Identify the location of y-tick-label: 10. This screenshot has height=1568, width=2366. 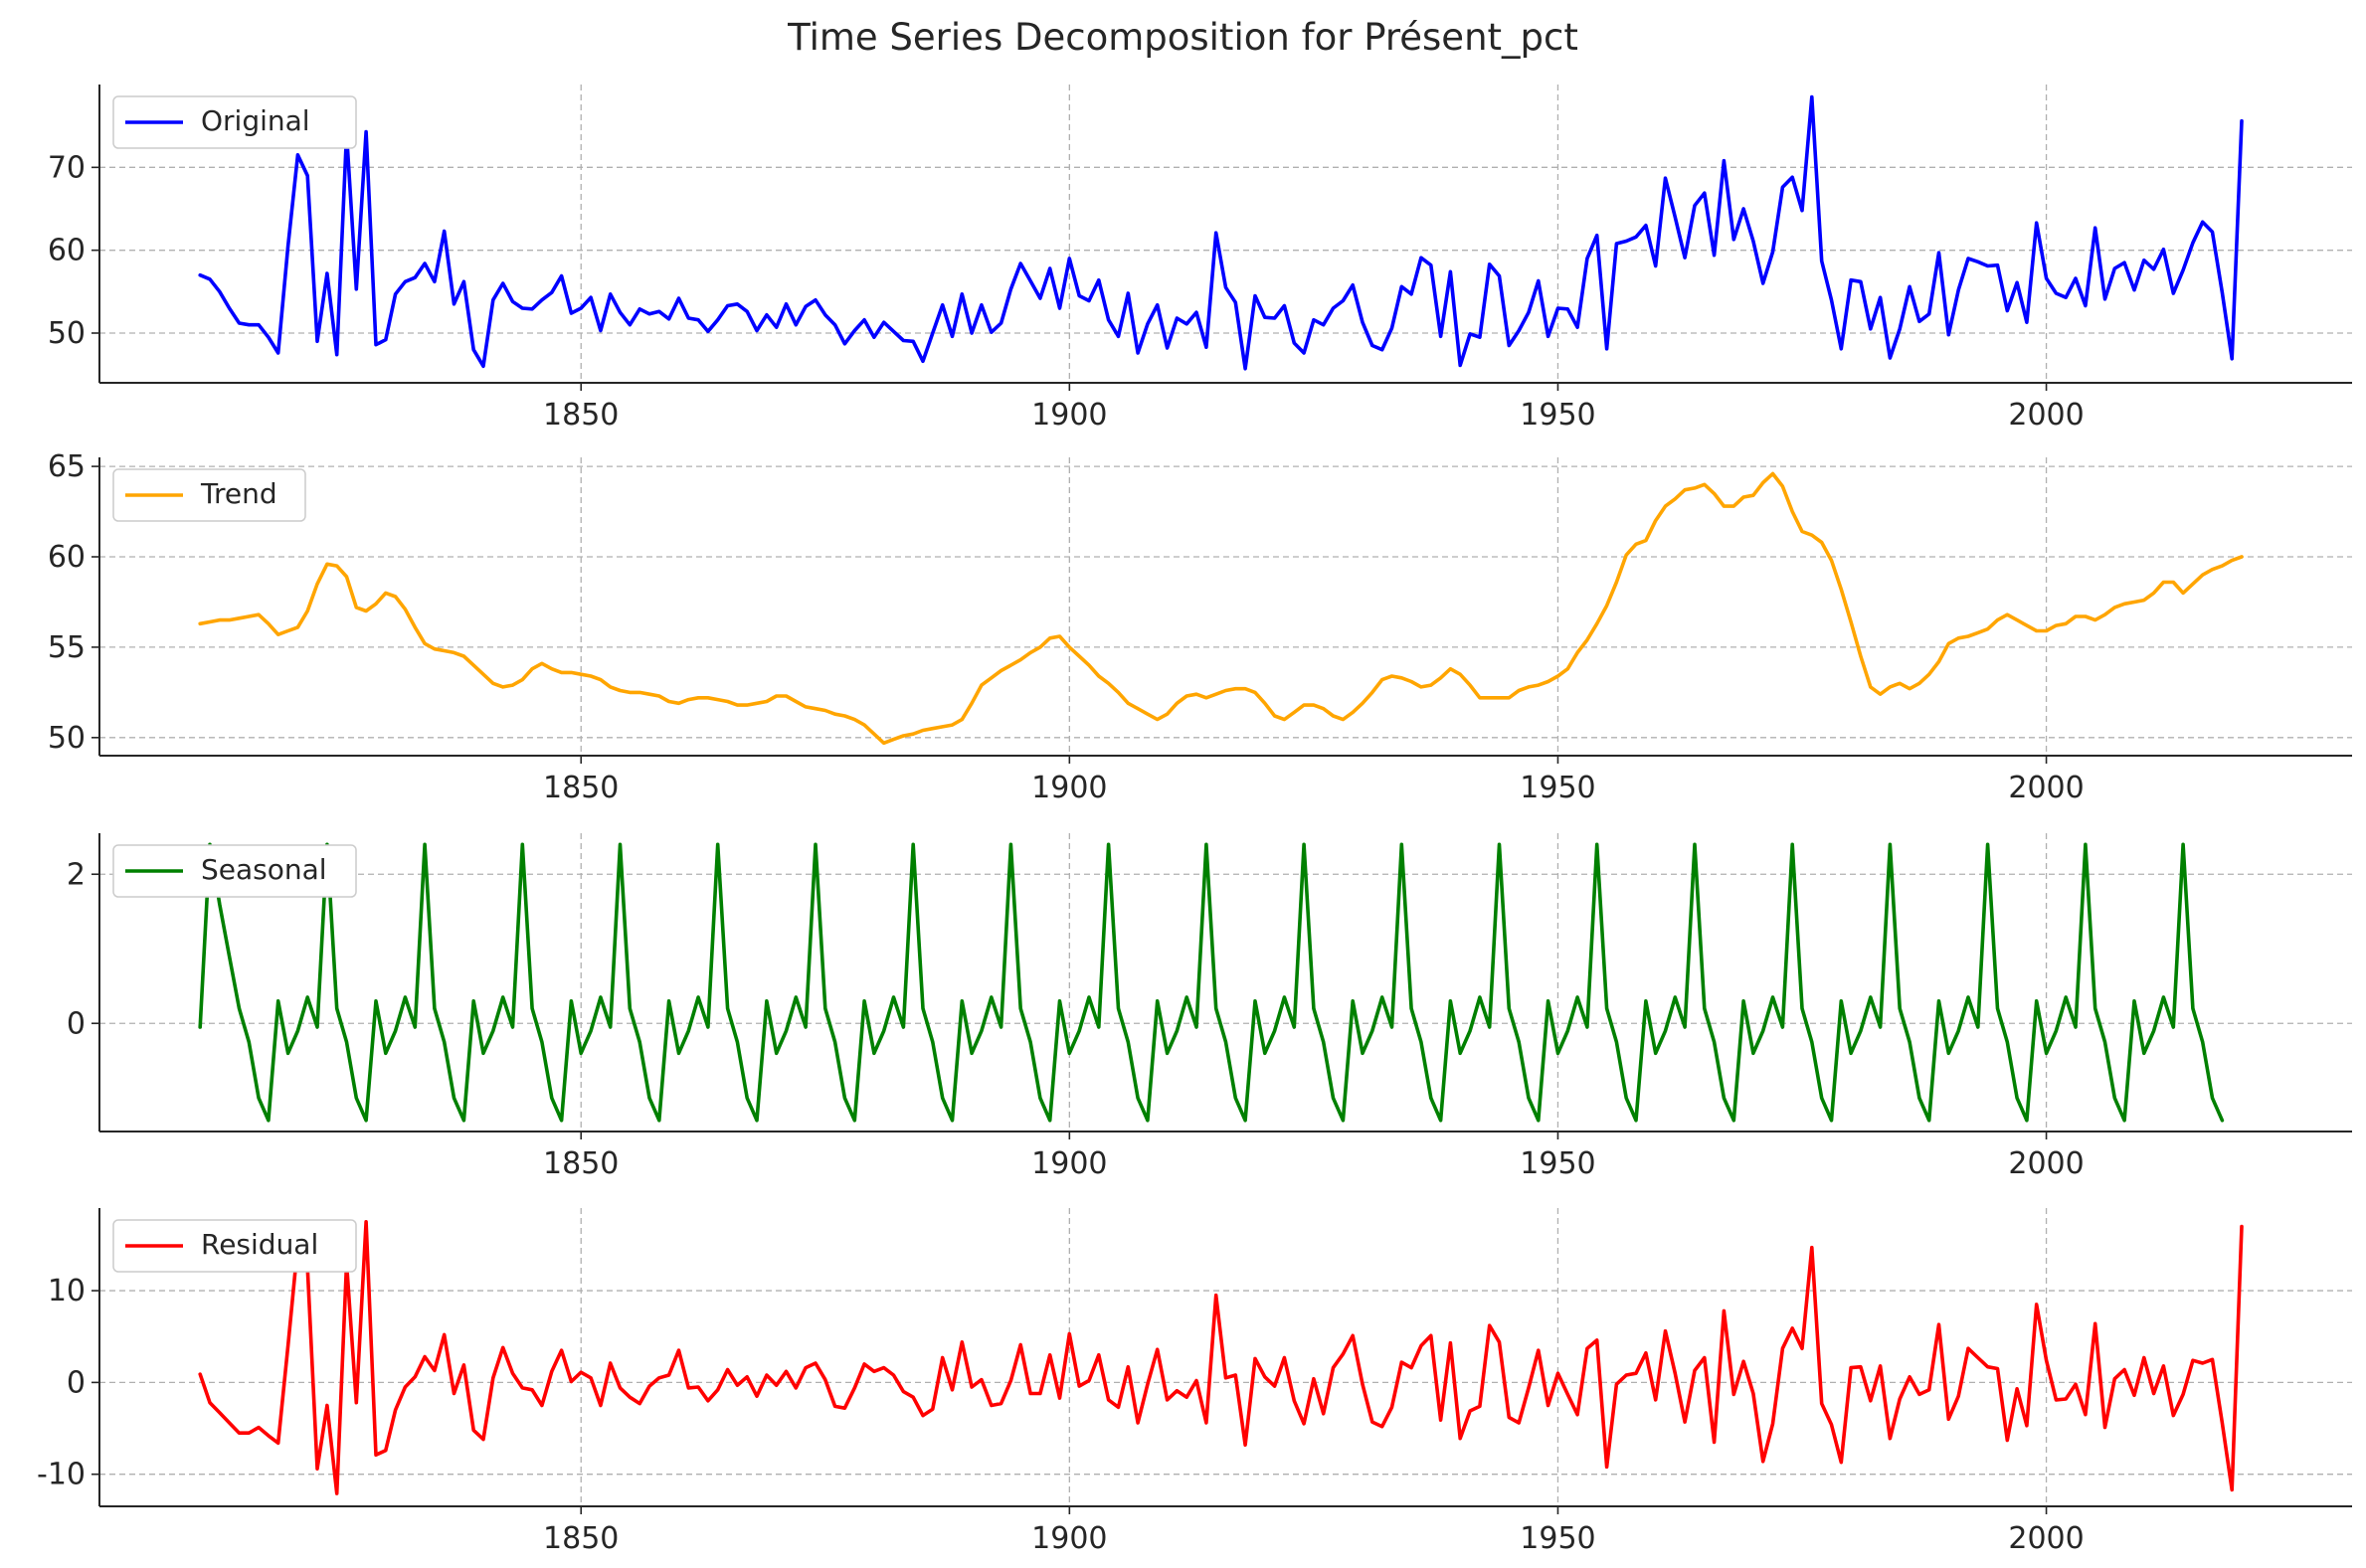
(67, 1291).